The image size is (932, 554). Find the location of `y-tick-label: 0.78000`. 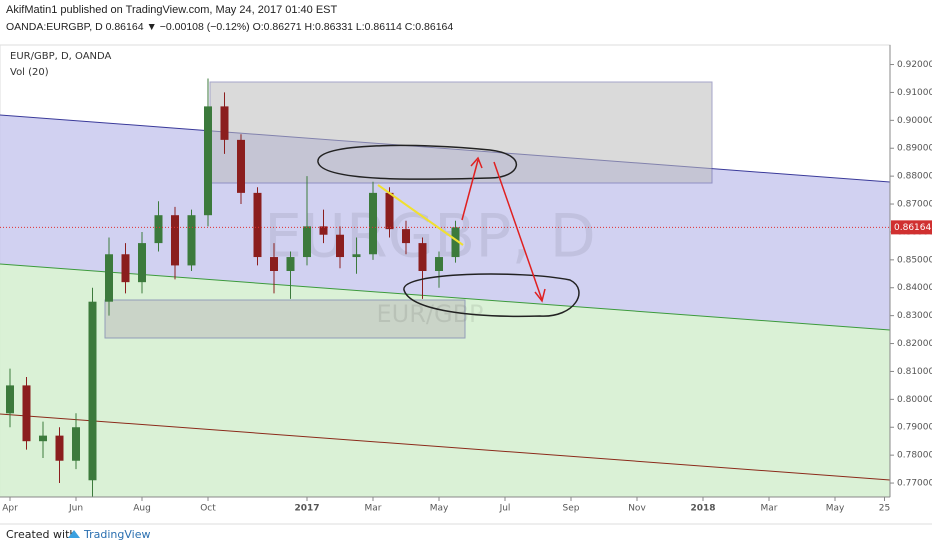

y-tick-label: 0.78000 is located at coordinates (914, 456).